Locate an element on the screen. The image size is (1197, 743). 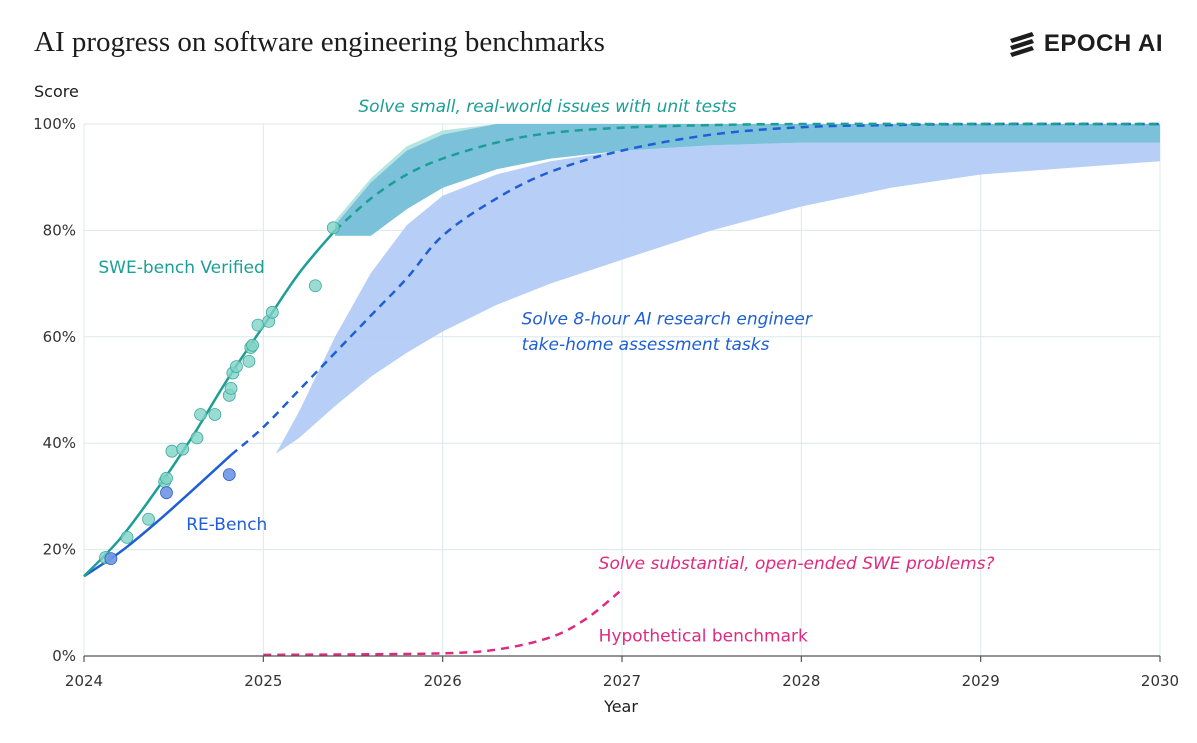
y-tick-label: 40% is located at coordinates (59, 443).